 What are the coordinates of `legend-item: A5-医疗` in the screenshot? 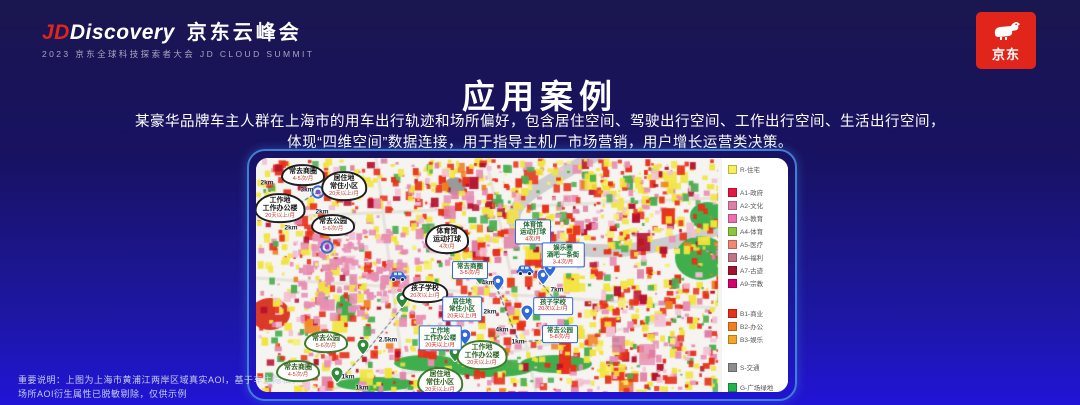 It's located at (745, 244).